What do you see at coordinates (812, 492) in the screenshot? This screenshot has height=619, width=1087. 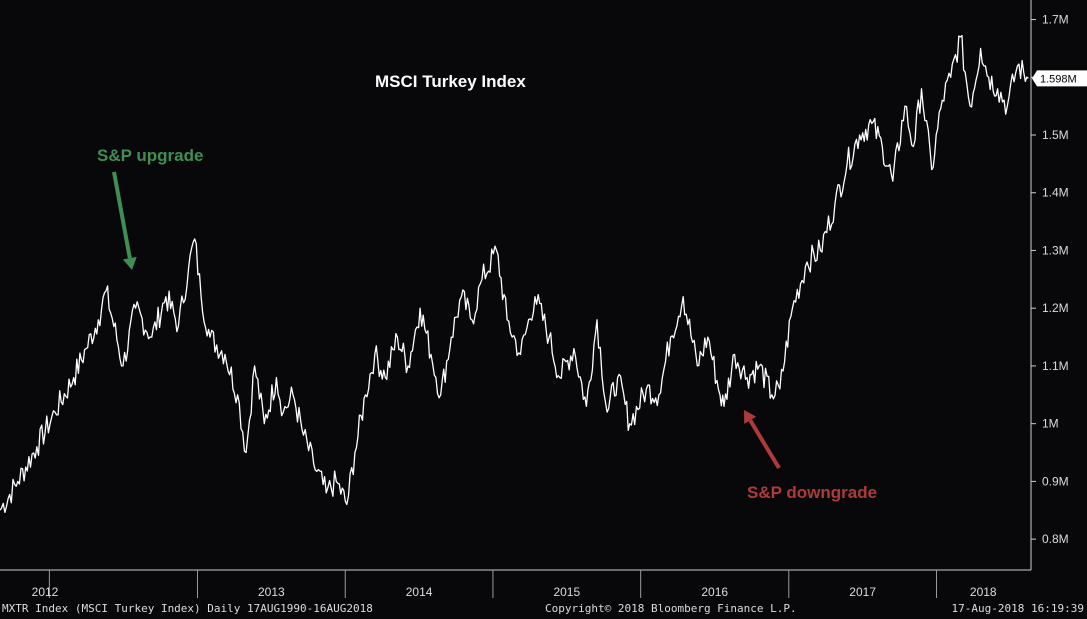 I see `downgrade-annotation-label: S&P downgrade` at bounding box center [812, 492].